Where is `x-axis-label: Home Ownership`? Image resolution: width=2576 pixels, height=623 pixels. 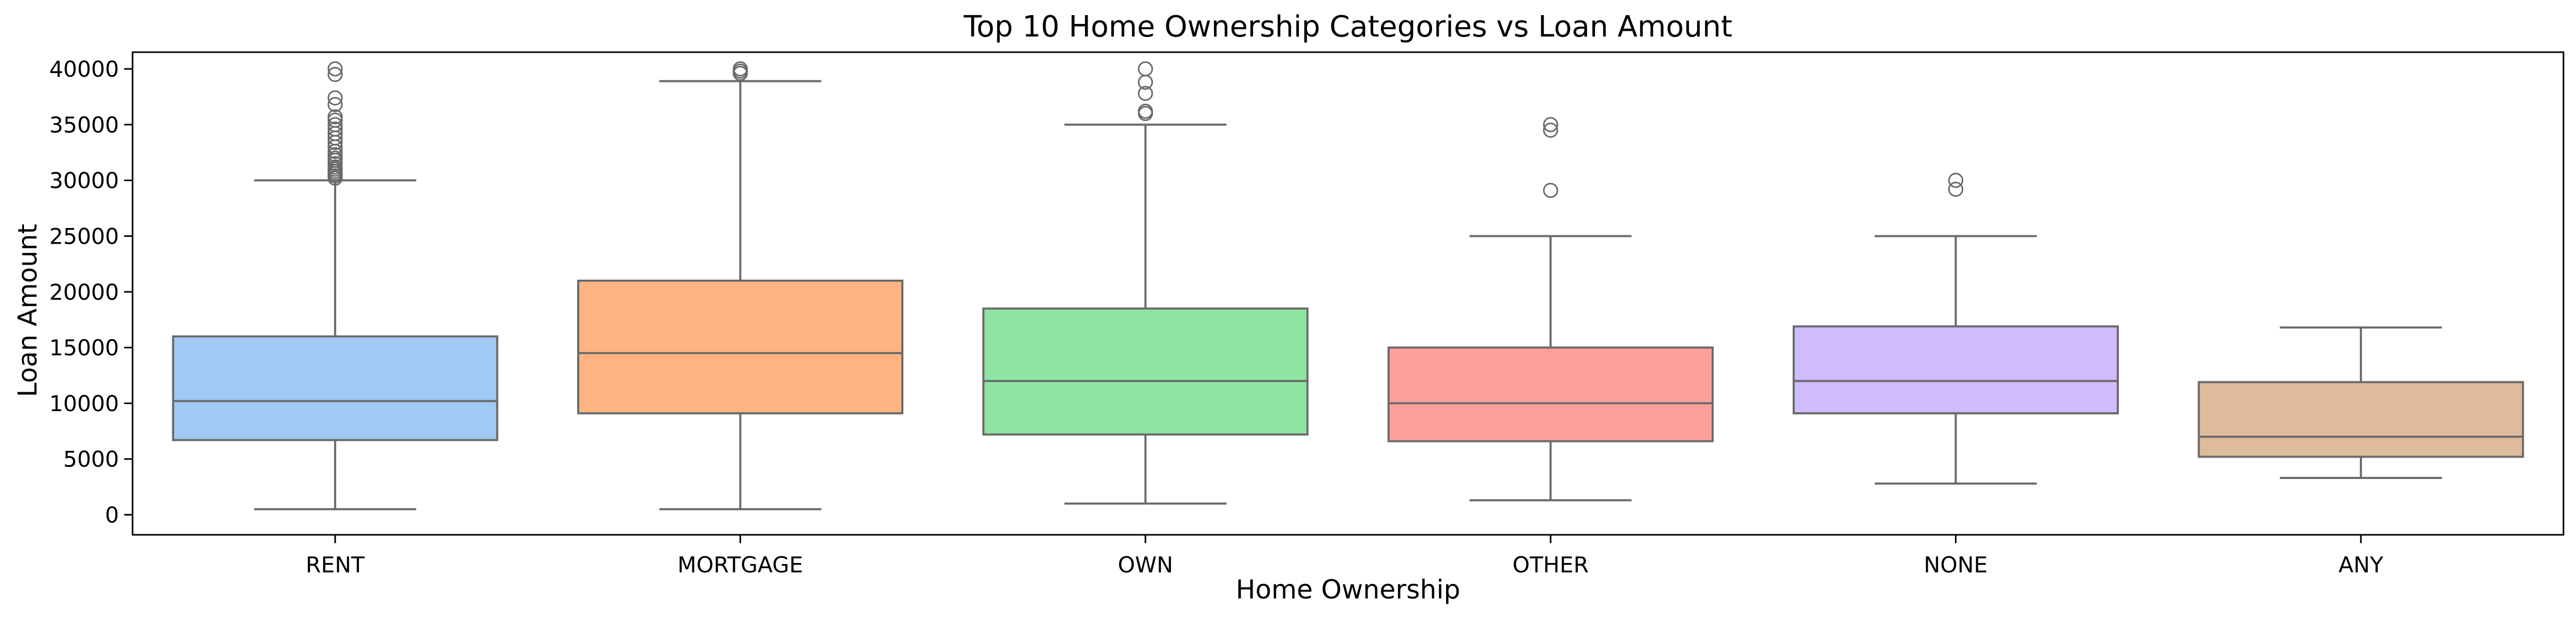
x-axis-label: Home Ownership is located at coordinates (1348, 590).